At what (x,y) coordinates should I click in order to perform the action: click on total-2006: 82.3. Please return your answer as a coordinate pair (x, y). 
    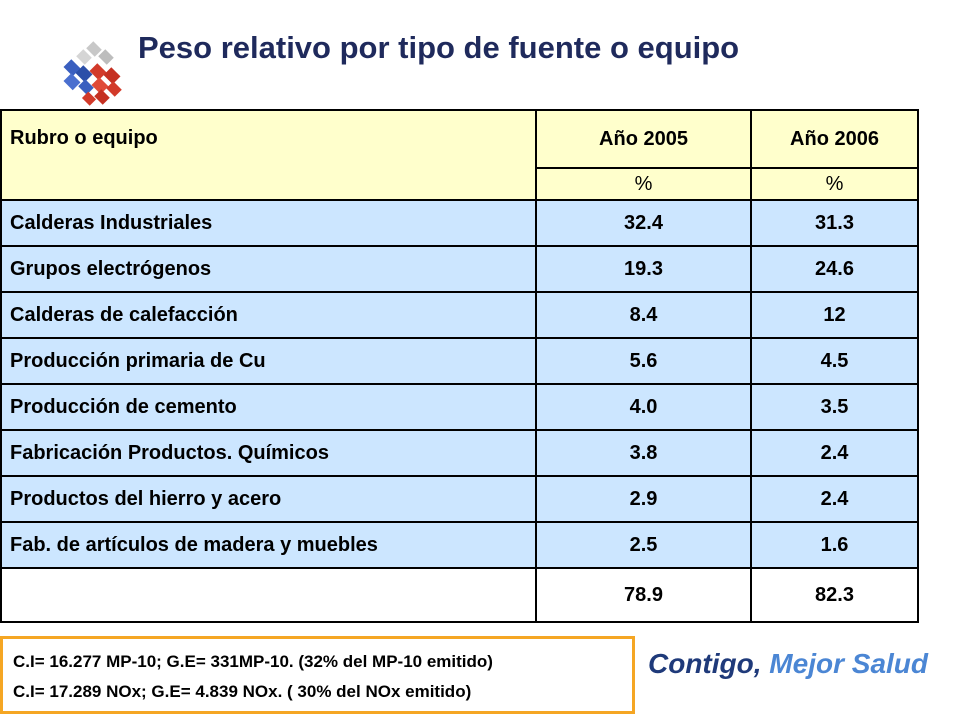
    Looking at the image, I should click on (834, 595).